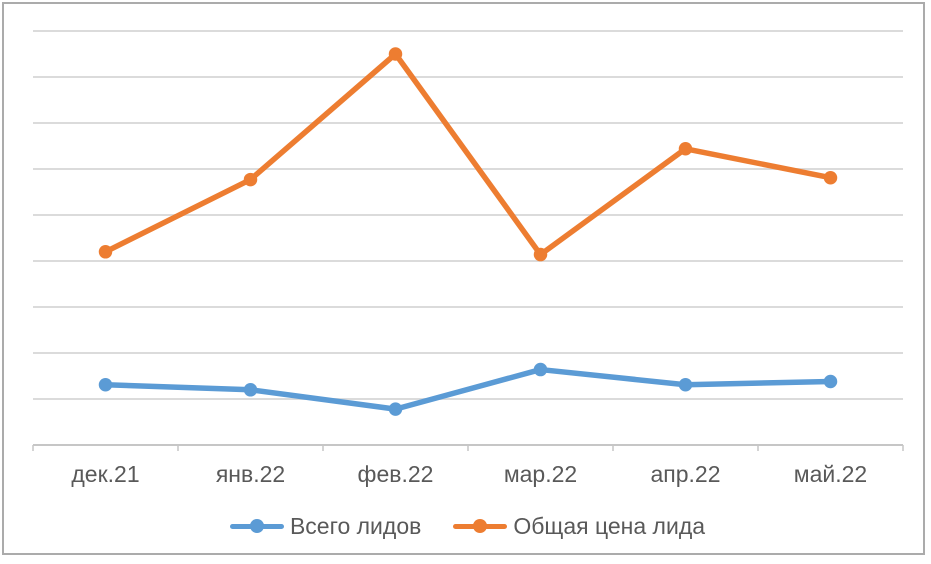 This screenshot has width=931, height=564. I want to click on legend-label-total-leads: Всего лидов, so click(355, 526).